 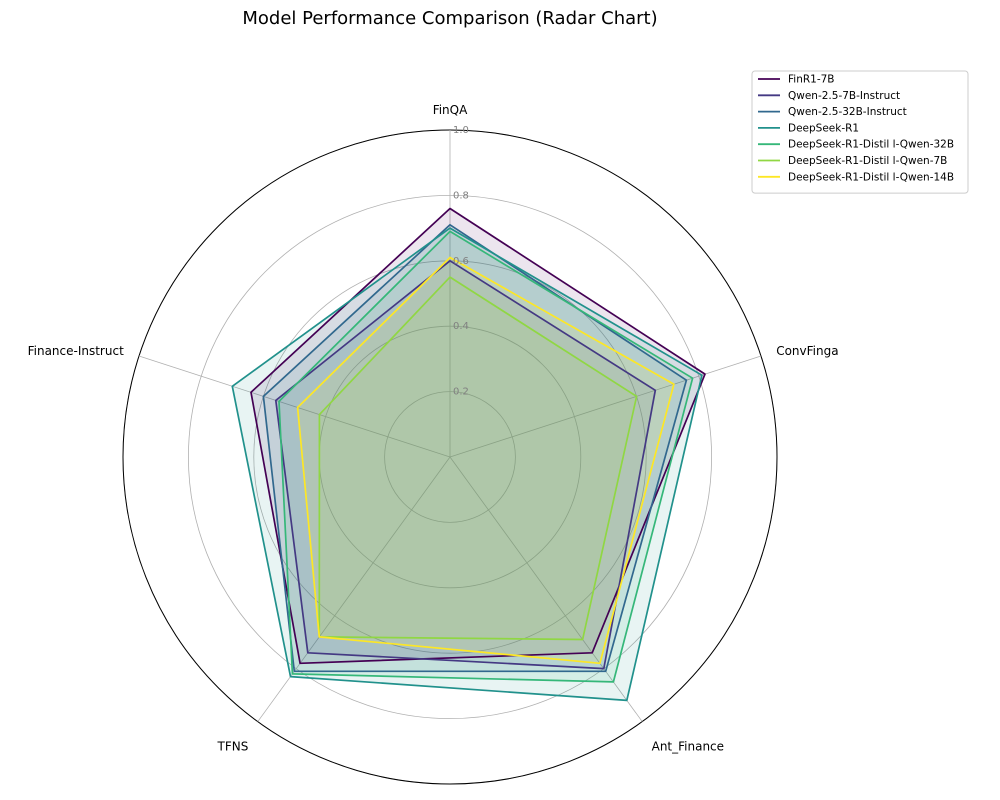 I want to click on legend-entry: DeepSeek-R1-Distil l-Qwen-14B, so click(x=871, y=177).